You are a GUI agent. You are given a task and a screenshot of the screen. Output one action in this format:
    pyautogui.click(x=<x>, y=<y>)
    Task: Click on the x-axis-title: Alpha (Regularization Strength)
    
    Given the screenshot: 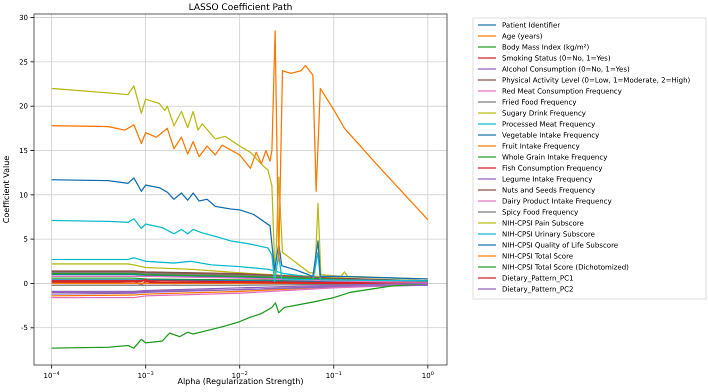 What is the action you would take?
    pyautogui.click(x=240, y=381)
    